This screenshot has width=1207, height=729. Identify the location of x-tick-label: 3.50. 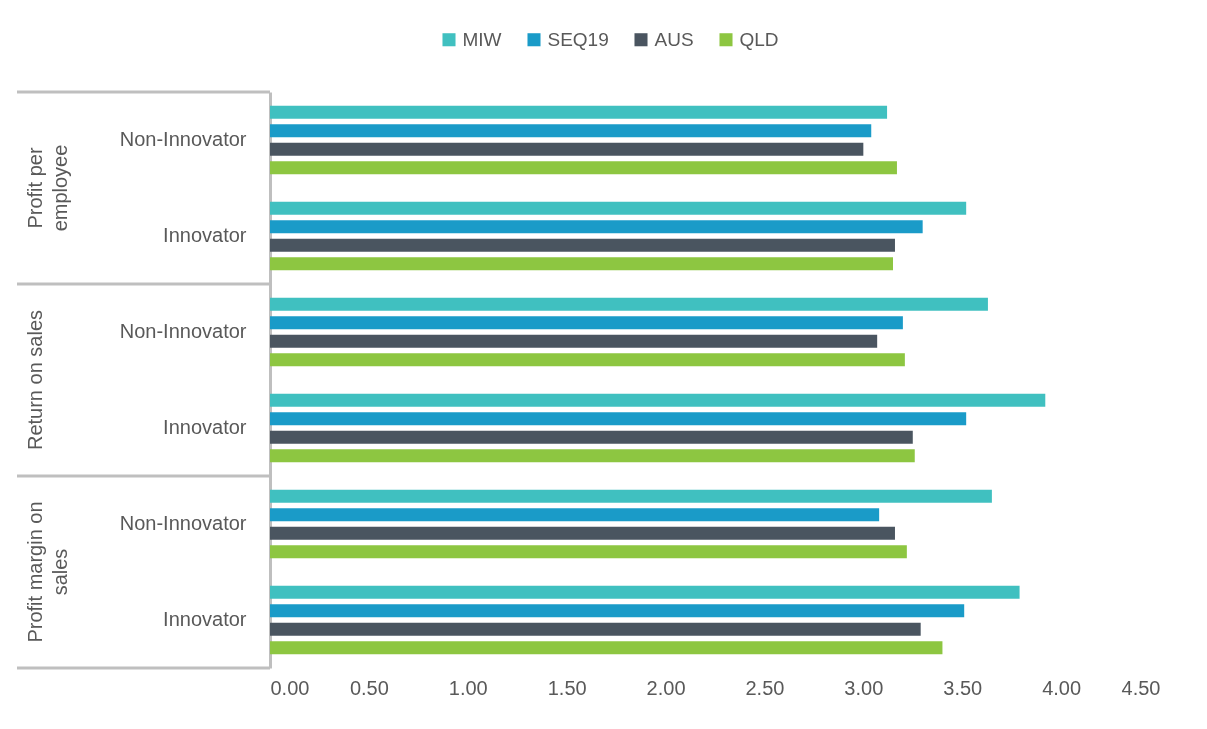
(963, 687).